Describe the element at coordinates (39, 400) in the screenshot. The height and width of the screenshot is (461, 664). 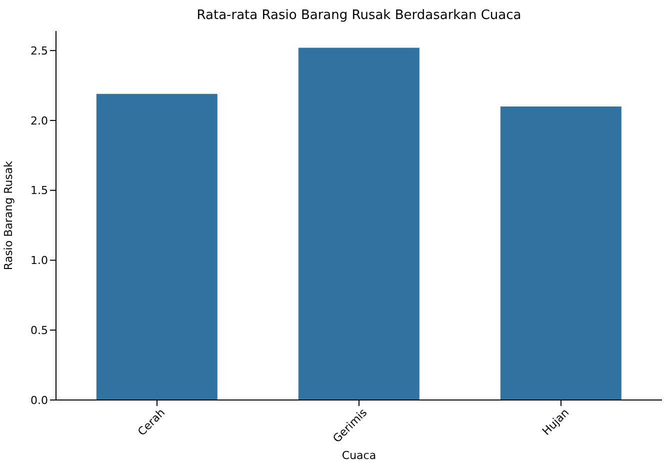
I see `y-tick-label: 0.0` at that location.